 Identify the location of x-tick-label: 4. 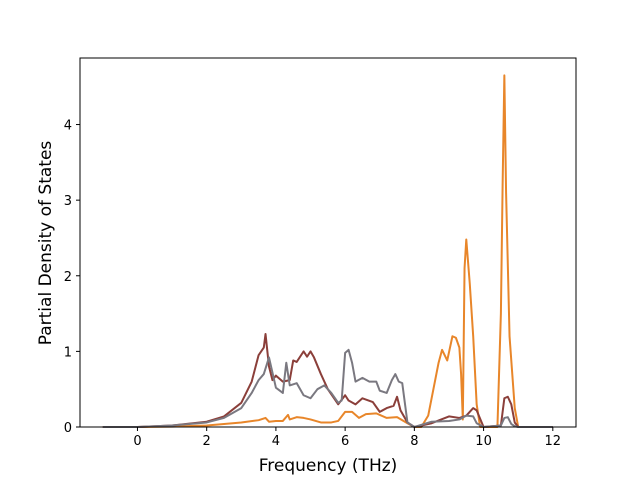
(276, 441).